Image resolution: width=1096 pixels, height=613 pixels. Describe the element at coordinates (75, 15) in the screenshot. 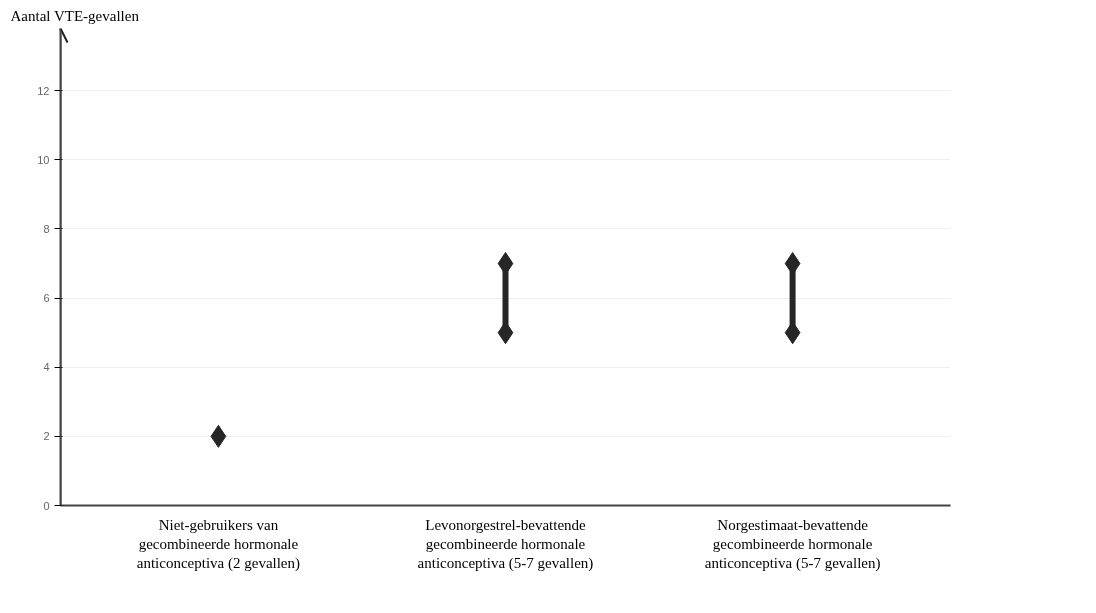

I see `y-axis-title: Aantal VTE-gevallen` at that location.